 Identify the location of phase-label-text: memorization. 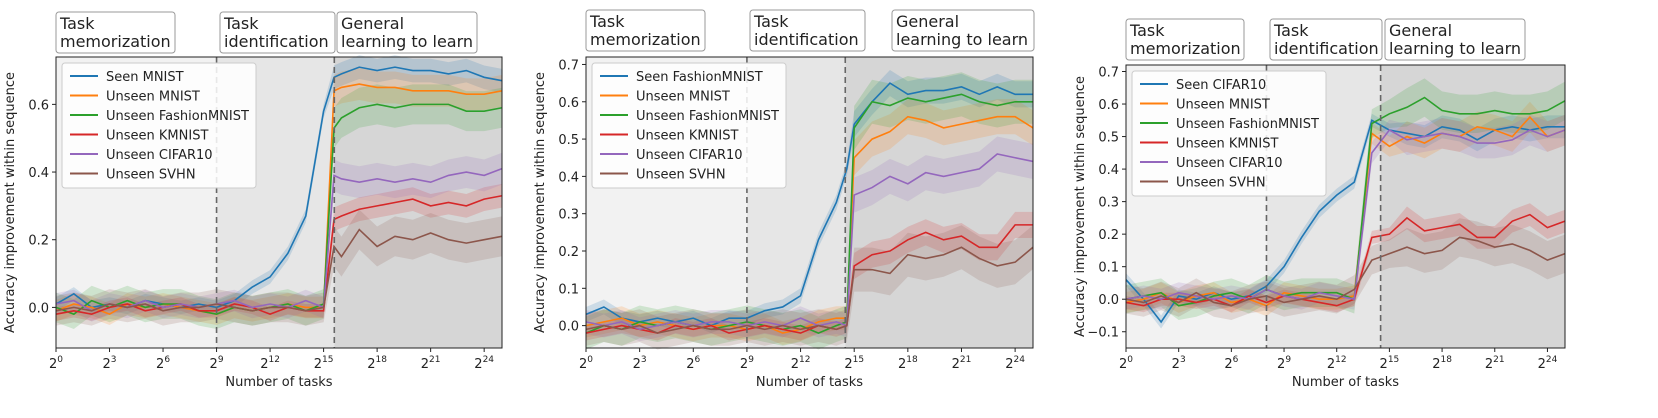
(645, 39).